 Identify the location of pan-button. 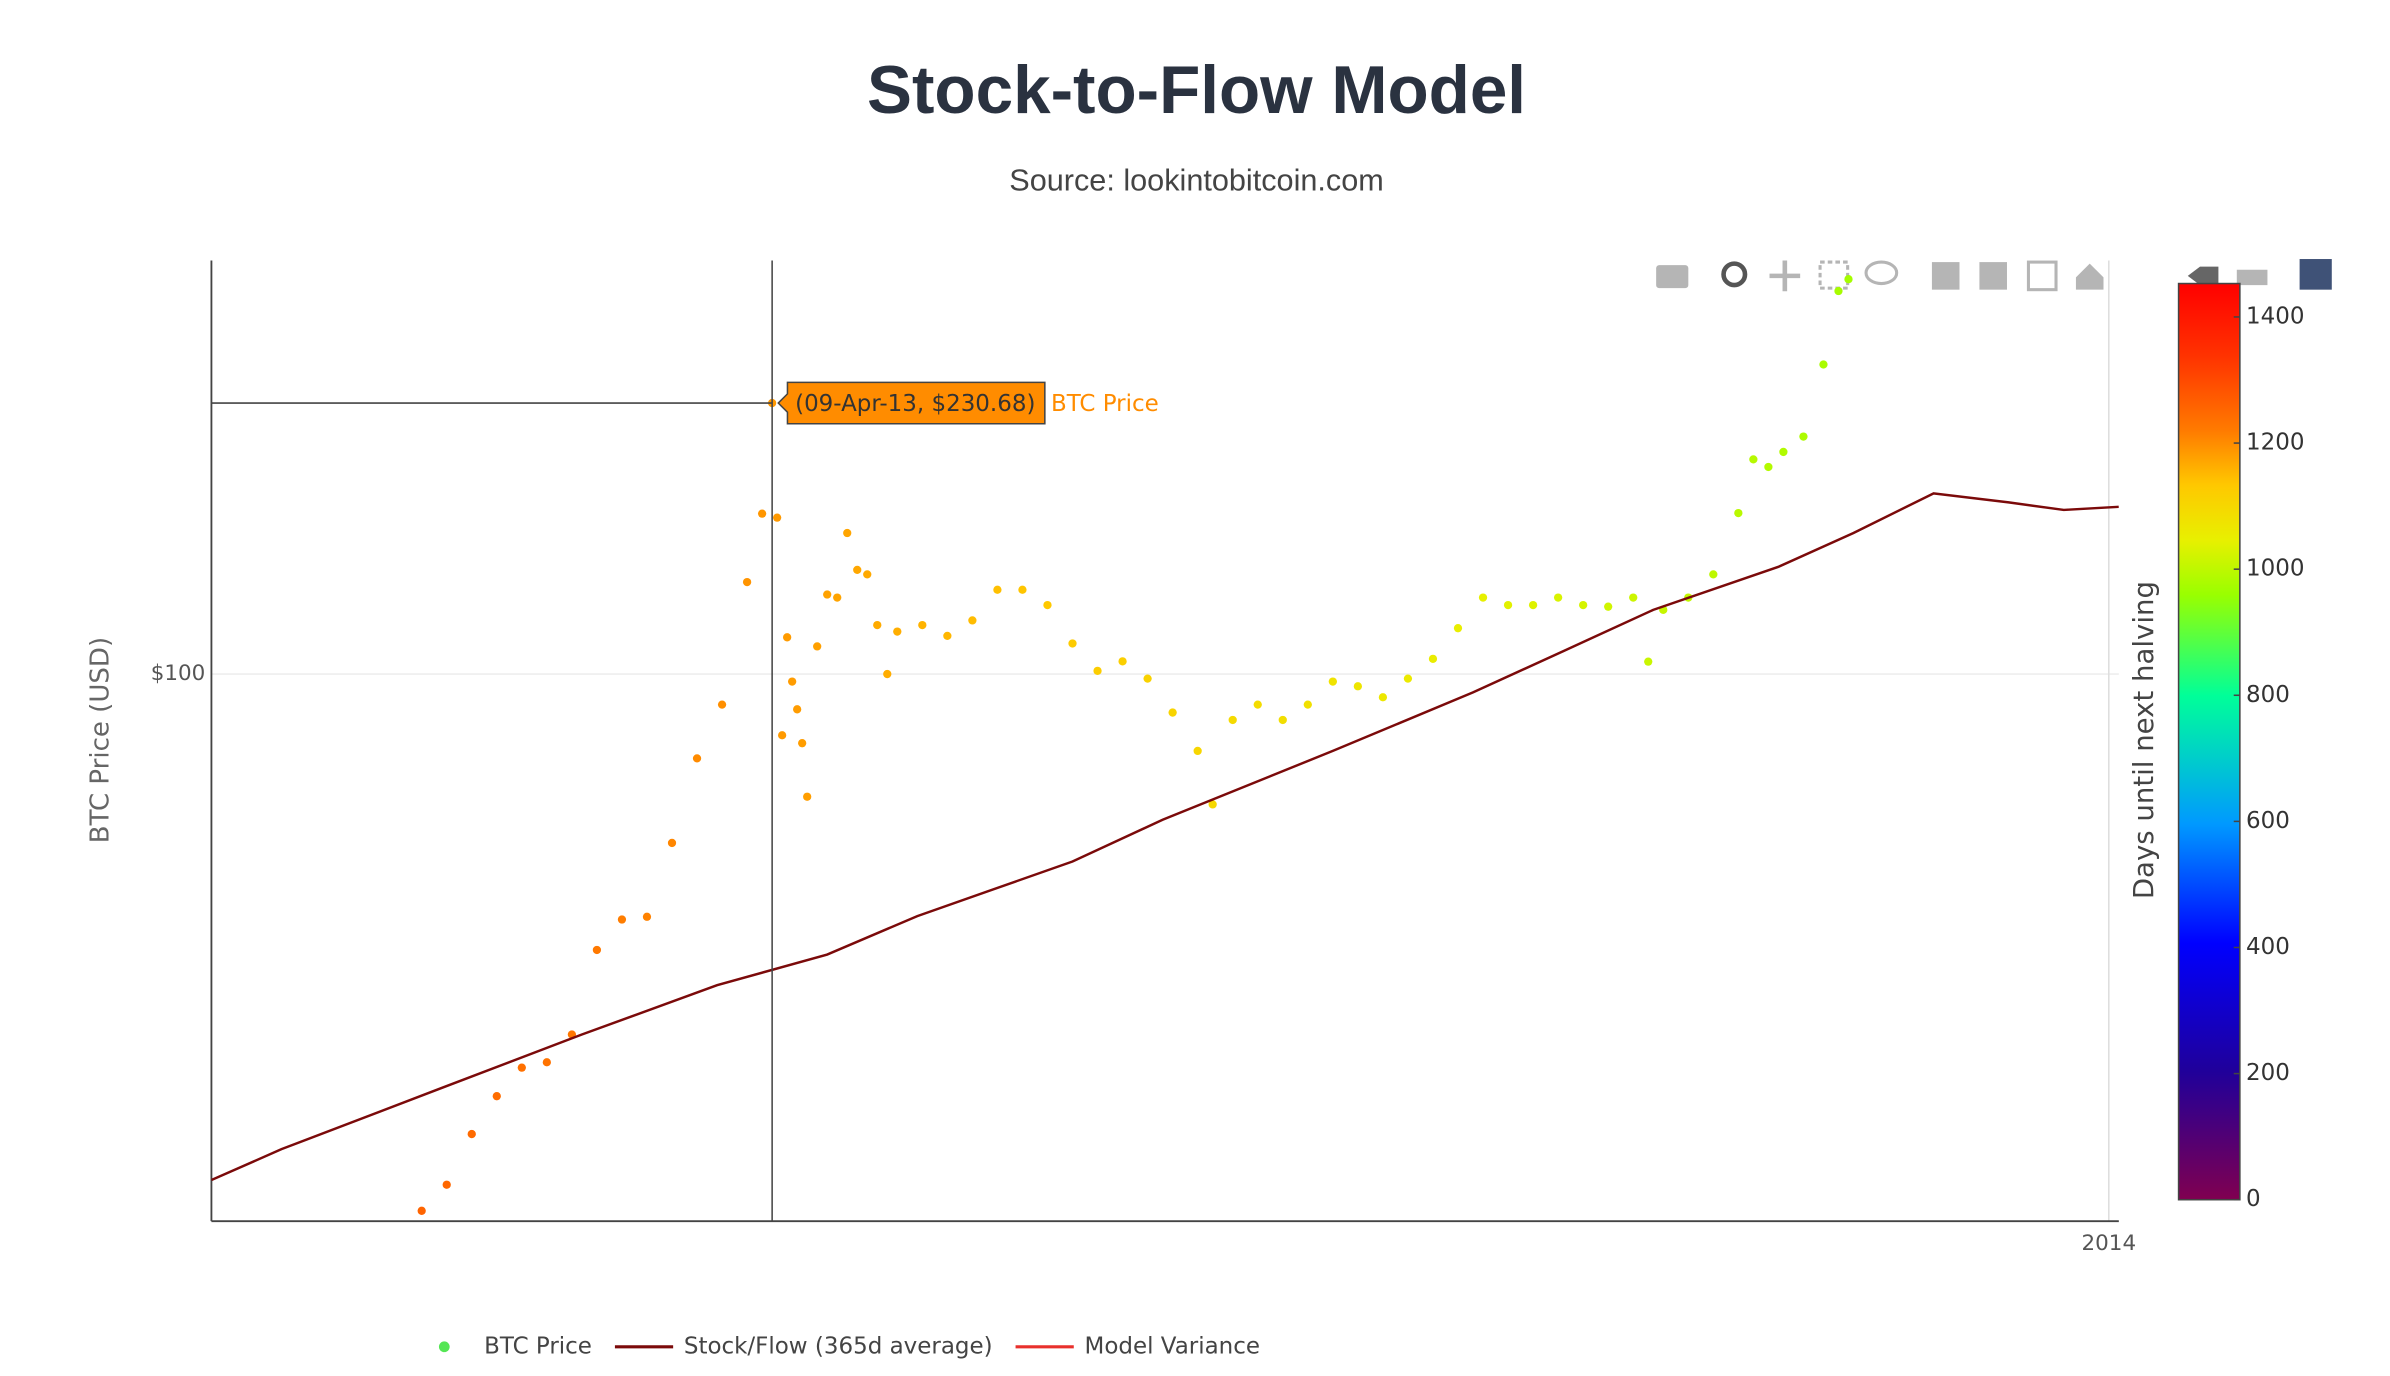
(1785, 276).